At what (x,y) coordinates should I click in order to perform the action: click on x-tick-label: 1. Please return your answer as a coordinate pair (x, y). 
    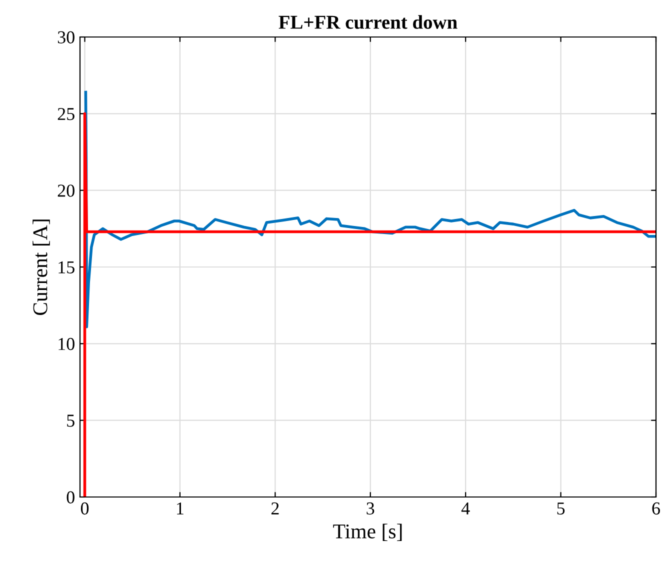
    Looking at the image, I should click on (180, 508).